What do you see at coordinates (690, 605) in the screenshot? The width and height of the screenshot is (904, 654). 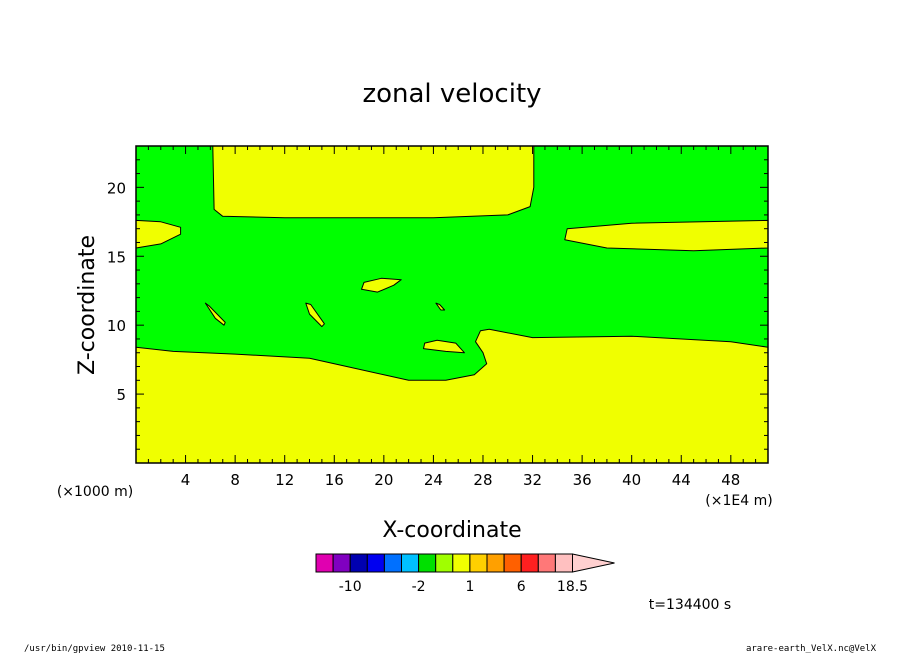 I see `time-label: t=134400 s` at bounding box center [690, 605].